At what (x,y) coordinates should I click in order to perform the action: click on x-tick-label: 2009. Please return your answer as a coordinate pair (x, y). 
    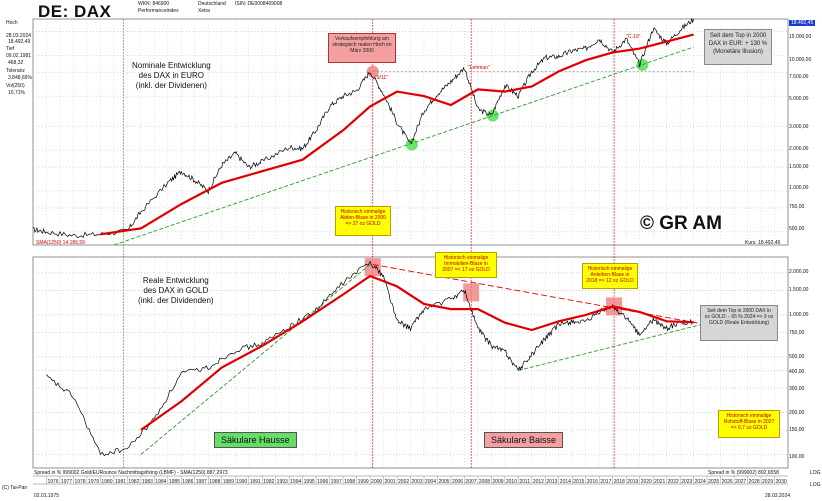
    Looking at the image, I should click on (497, 482).